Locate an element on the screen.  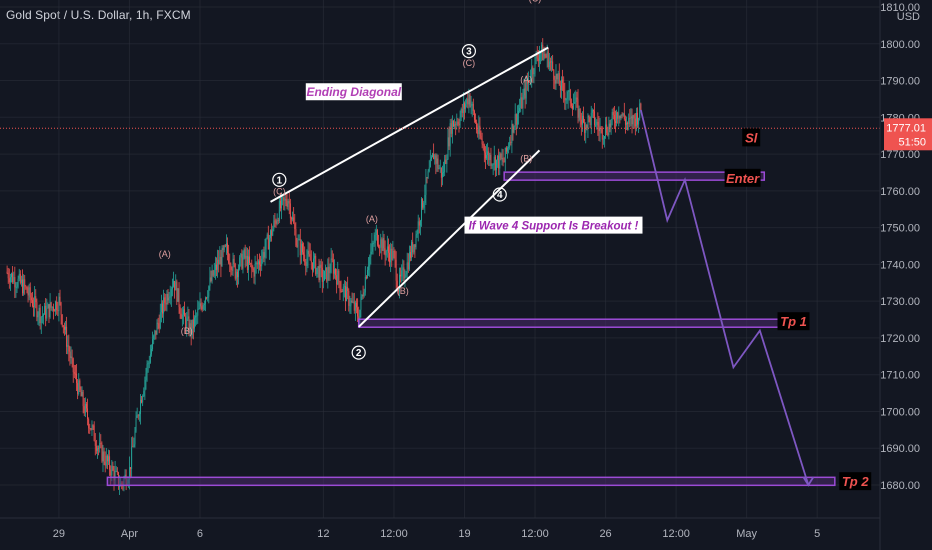
diagonal-trendline is located at coordinates (449, 238).